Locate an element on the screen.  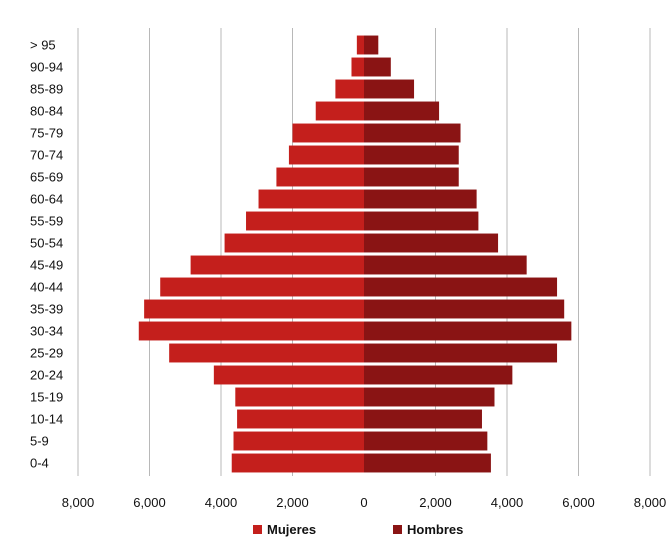
category-label: 0-4 is located at coordinates (39, 463).